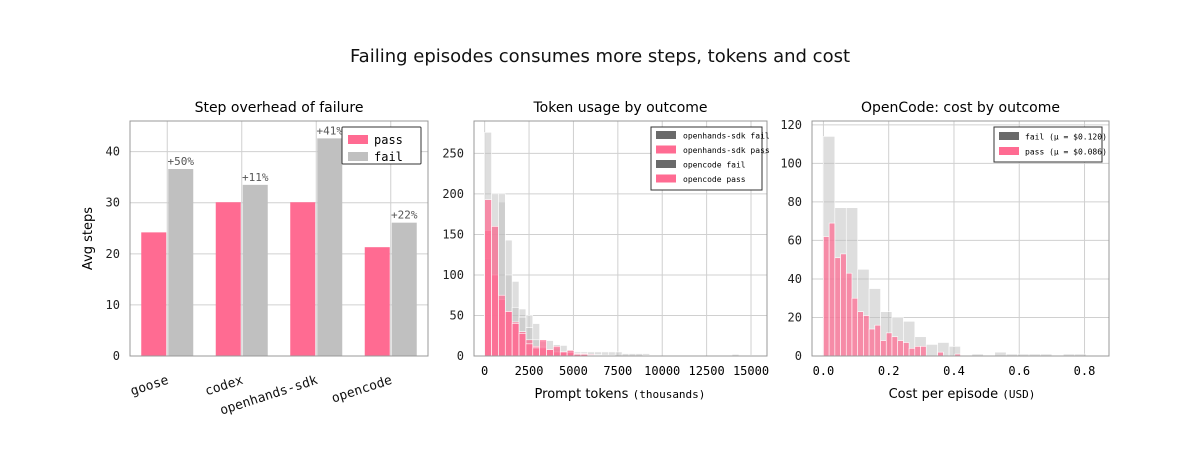  Describe the element at coordinates (619, 108) in the screenshot. I see `chart-title: Token usage by outcome` at that location.